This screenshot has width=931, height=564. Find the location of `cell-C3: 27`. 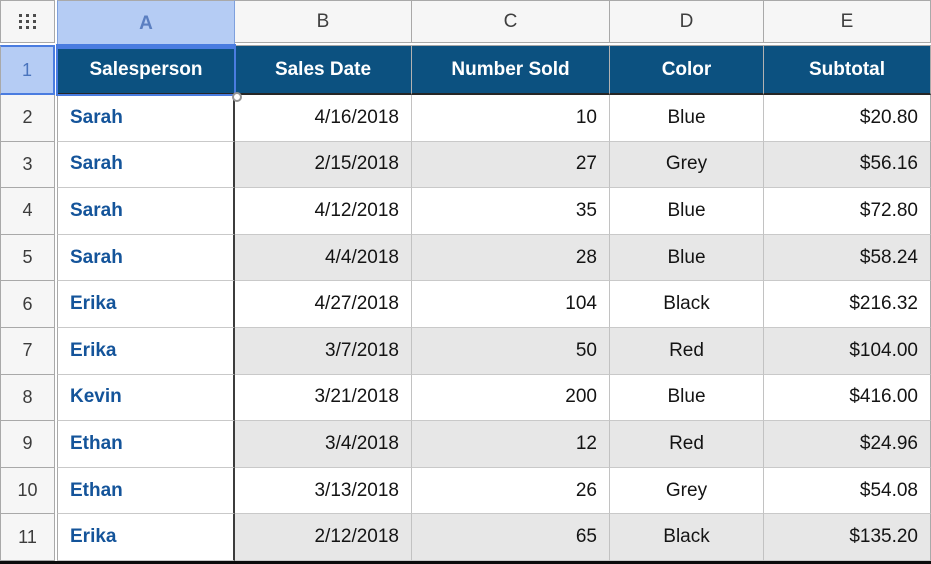

cell-C3: 27 is located at coordinates (511, 165).